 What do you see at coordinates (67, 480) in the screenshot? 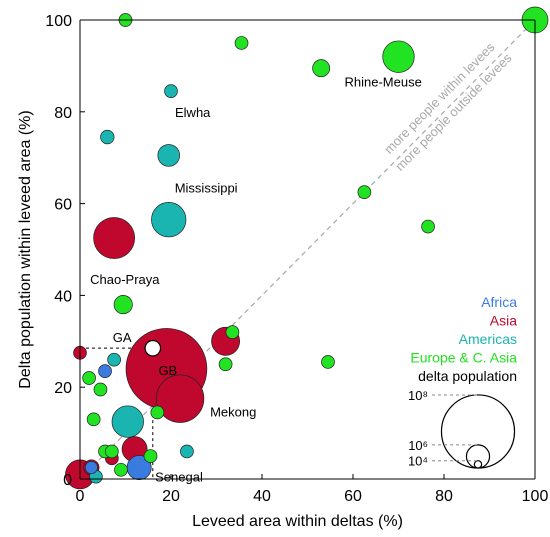
I see `y-tick-label-0: 0` at bounding box center [67, 480].